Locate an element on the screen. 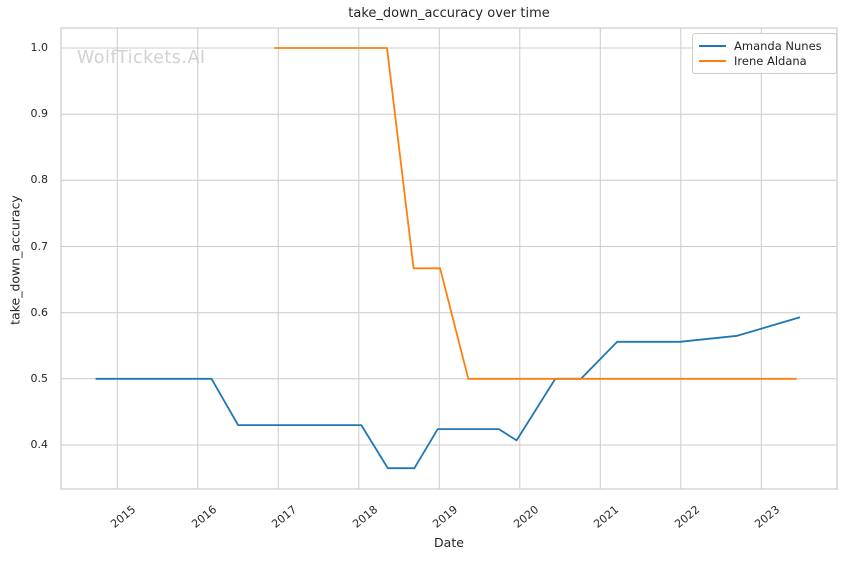 This screenshot has height=561, width=844. legend-line-swatch-blue is located at coordinates (712, 45).